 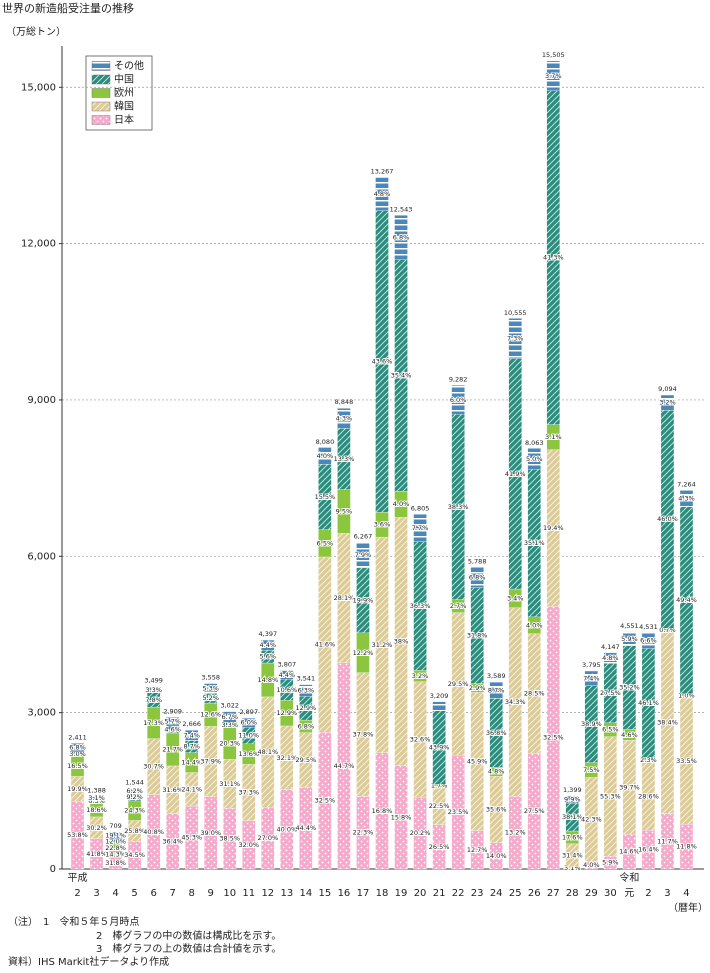 What do you see at coordinates (248, 845) in the screenshot?
I see `segment-label: 32.0%` at bounding box center [248, 845].